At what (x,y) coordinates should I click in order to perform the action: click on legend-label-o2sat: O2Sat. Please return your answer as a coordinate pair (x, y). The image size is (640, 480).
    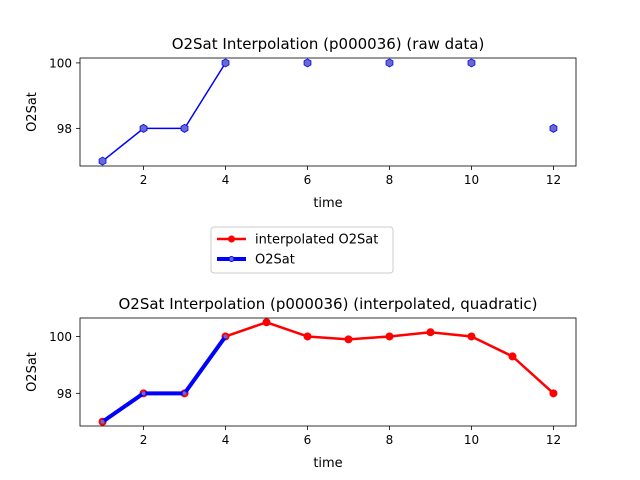
    Looking at the image, I should click on (275, 260).